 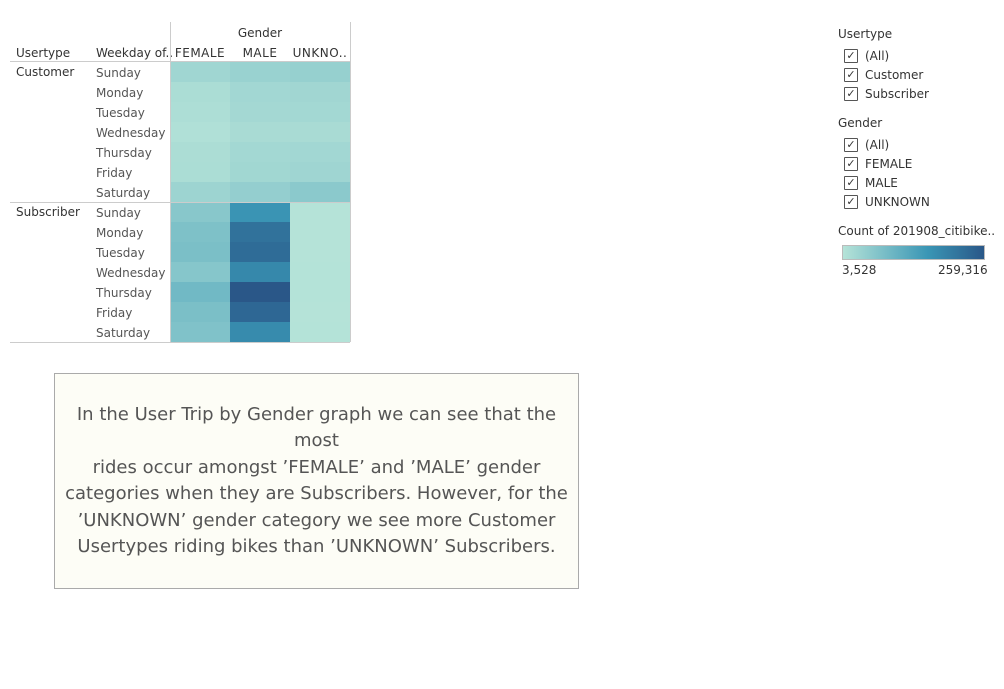 I want to click on color-legend-title: Count of 201908_citibike.., so click(x=917, y=231).